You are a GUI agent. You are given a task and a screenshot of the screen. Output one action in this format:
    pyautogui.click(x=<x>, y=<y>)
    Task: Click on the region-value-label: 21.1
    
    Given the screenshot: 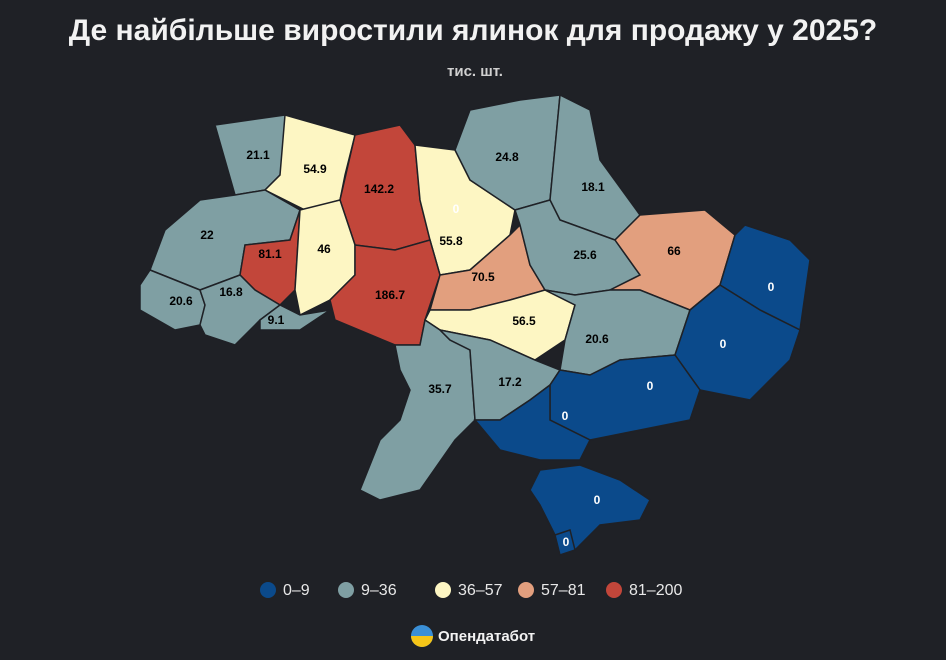 What is the action you would take?
    pyautogui.click(x=258, y=155)
    